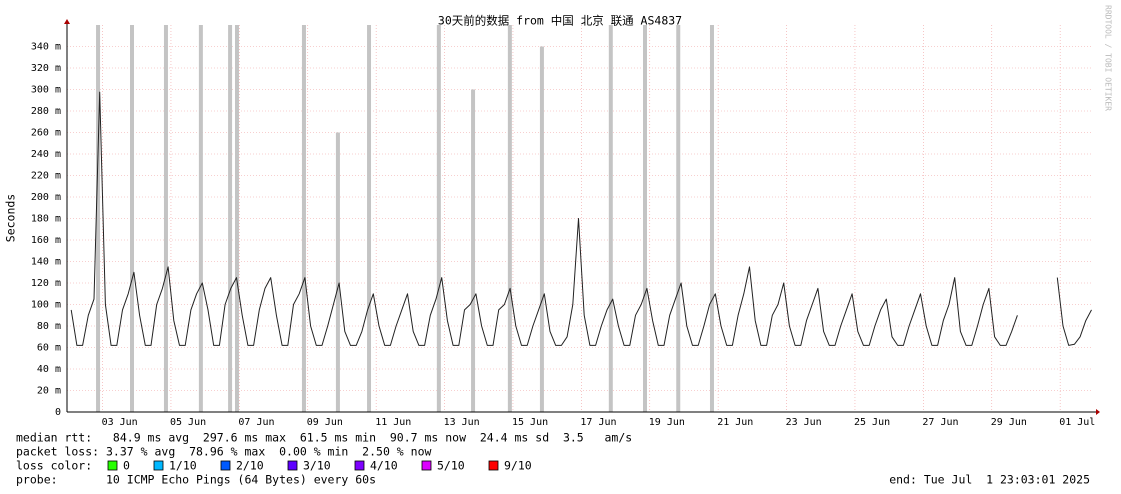 Image resolution: width=1121 pixels, height=494 pixels. I want to click on x-tick-label: 07 Jun, so click(256, 422).